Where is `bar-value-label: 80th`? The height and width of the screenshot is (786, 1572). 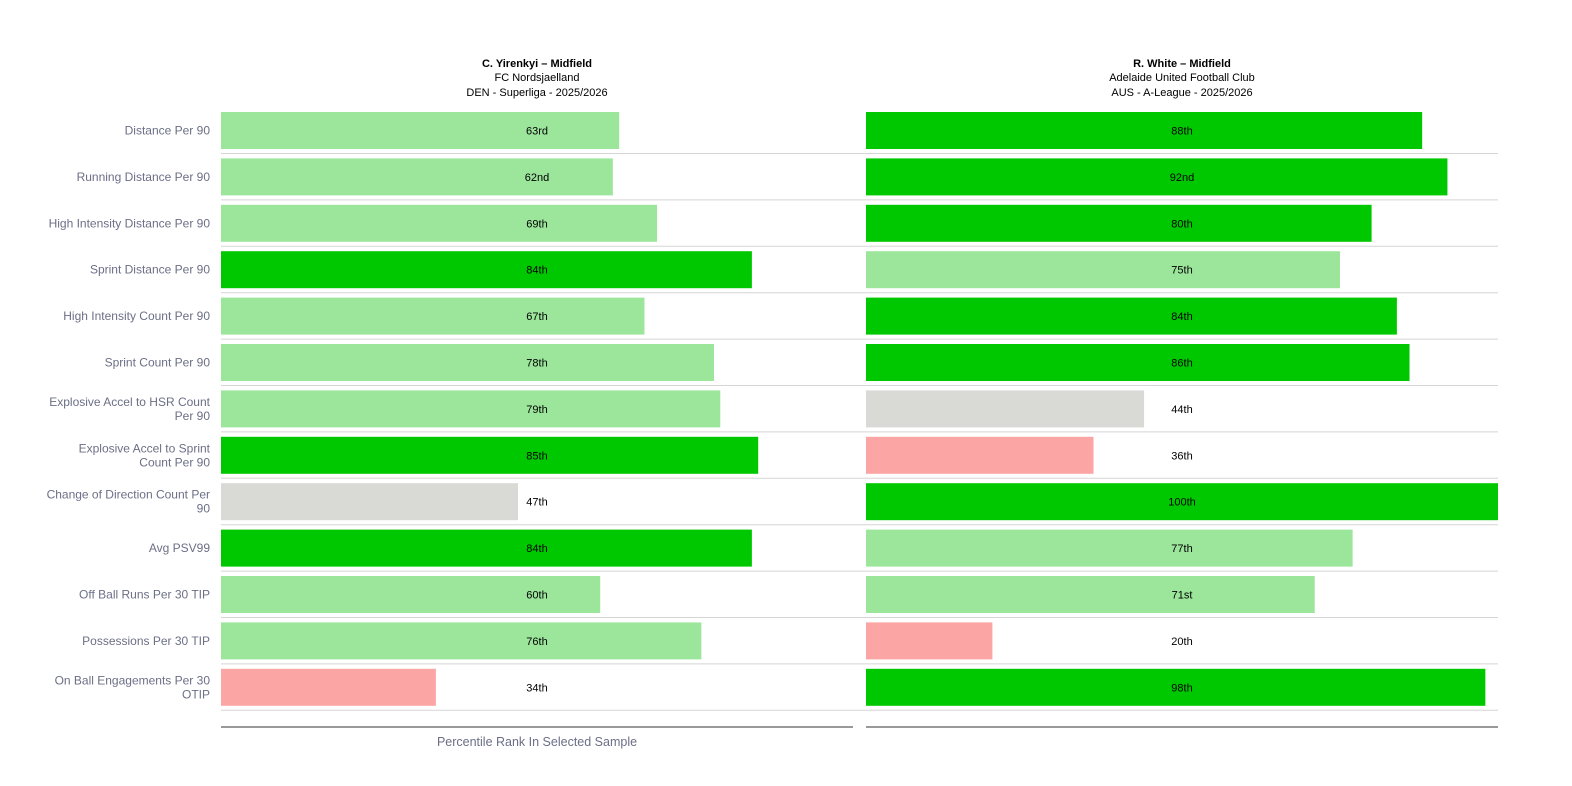 bar-value-label: 80th is located at coordinates (1181, 224).